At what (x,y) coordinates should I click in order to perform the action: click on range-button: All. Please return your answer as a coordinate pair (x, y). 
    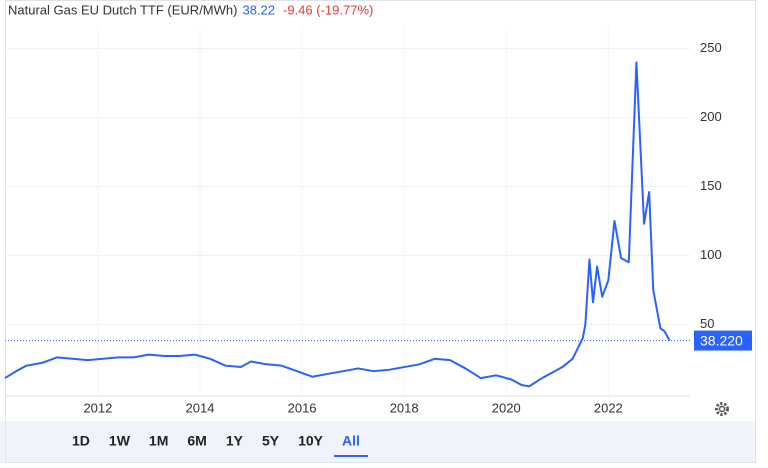
    Looking at the image, I should click on (351, 441).